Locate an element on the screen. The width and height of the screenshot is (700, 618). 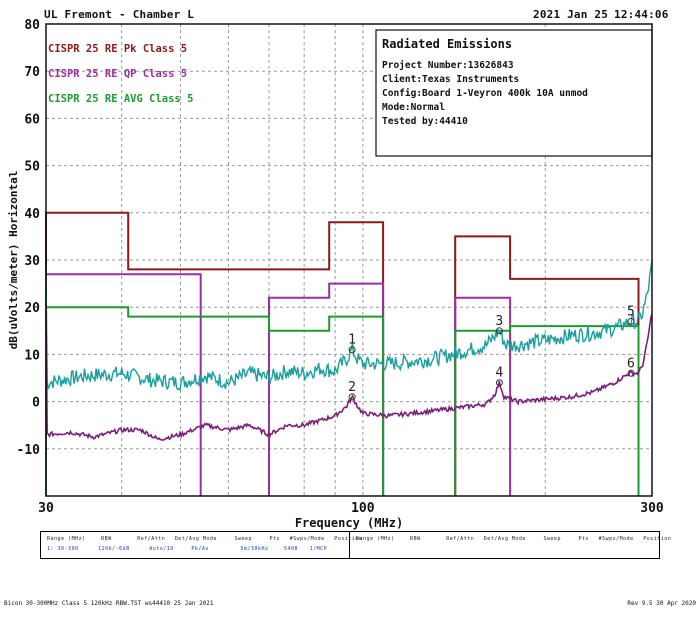
col-range: Range (MHz) is located at coordinates (66, 539).